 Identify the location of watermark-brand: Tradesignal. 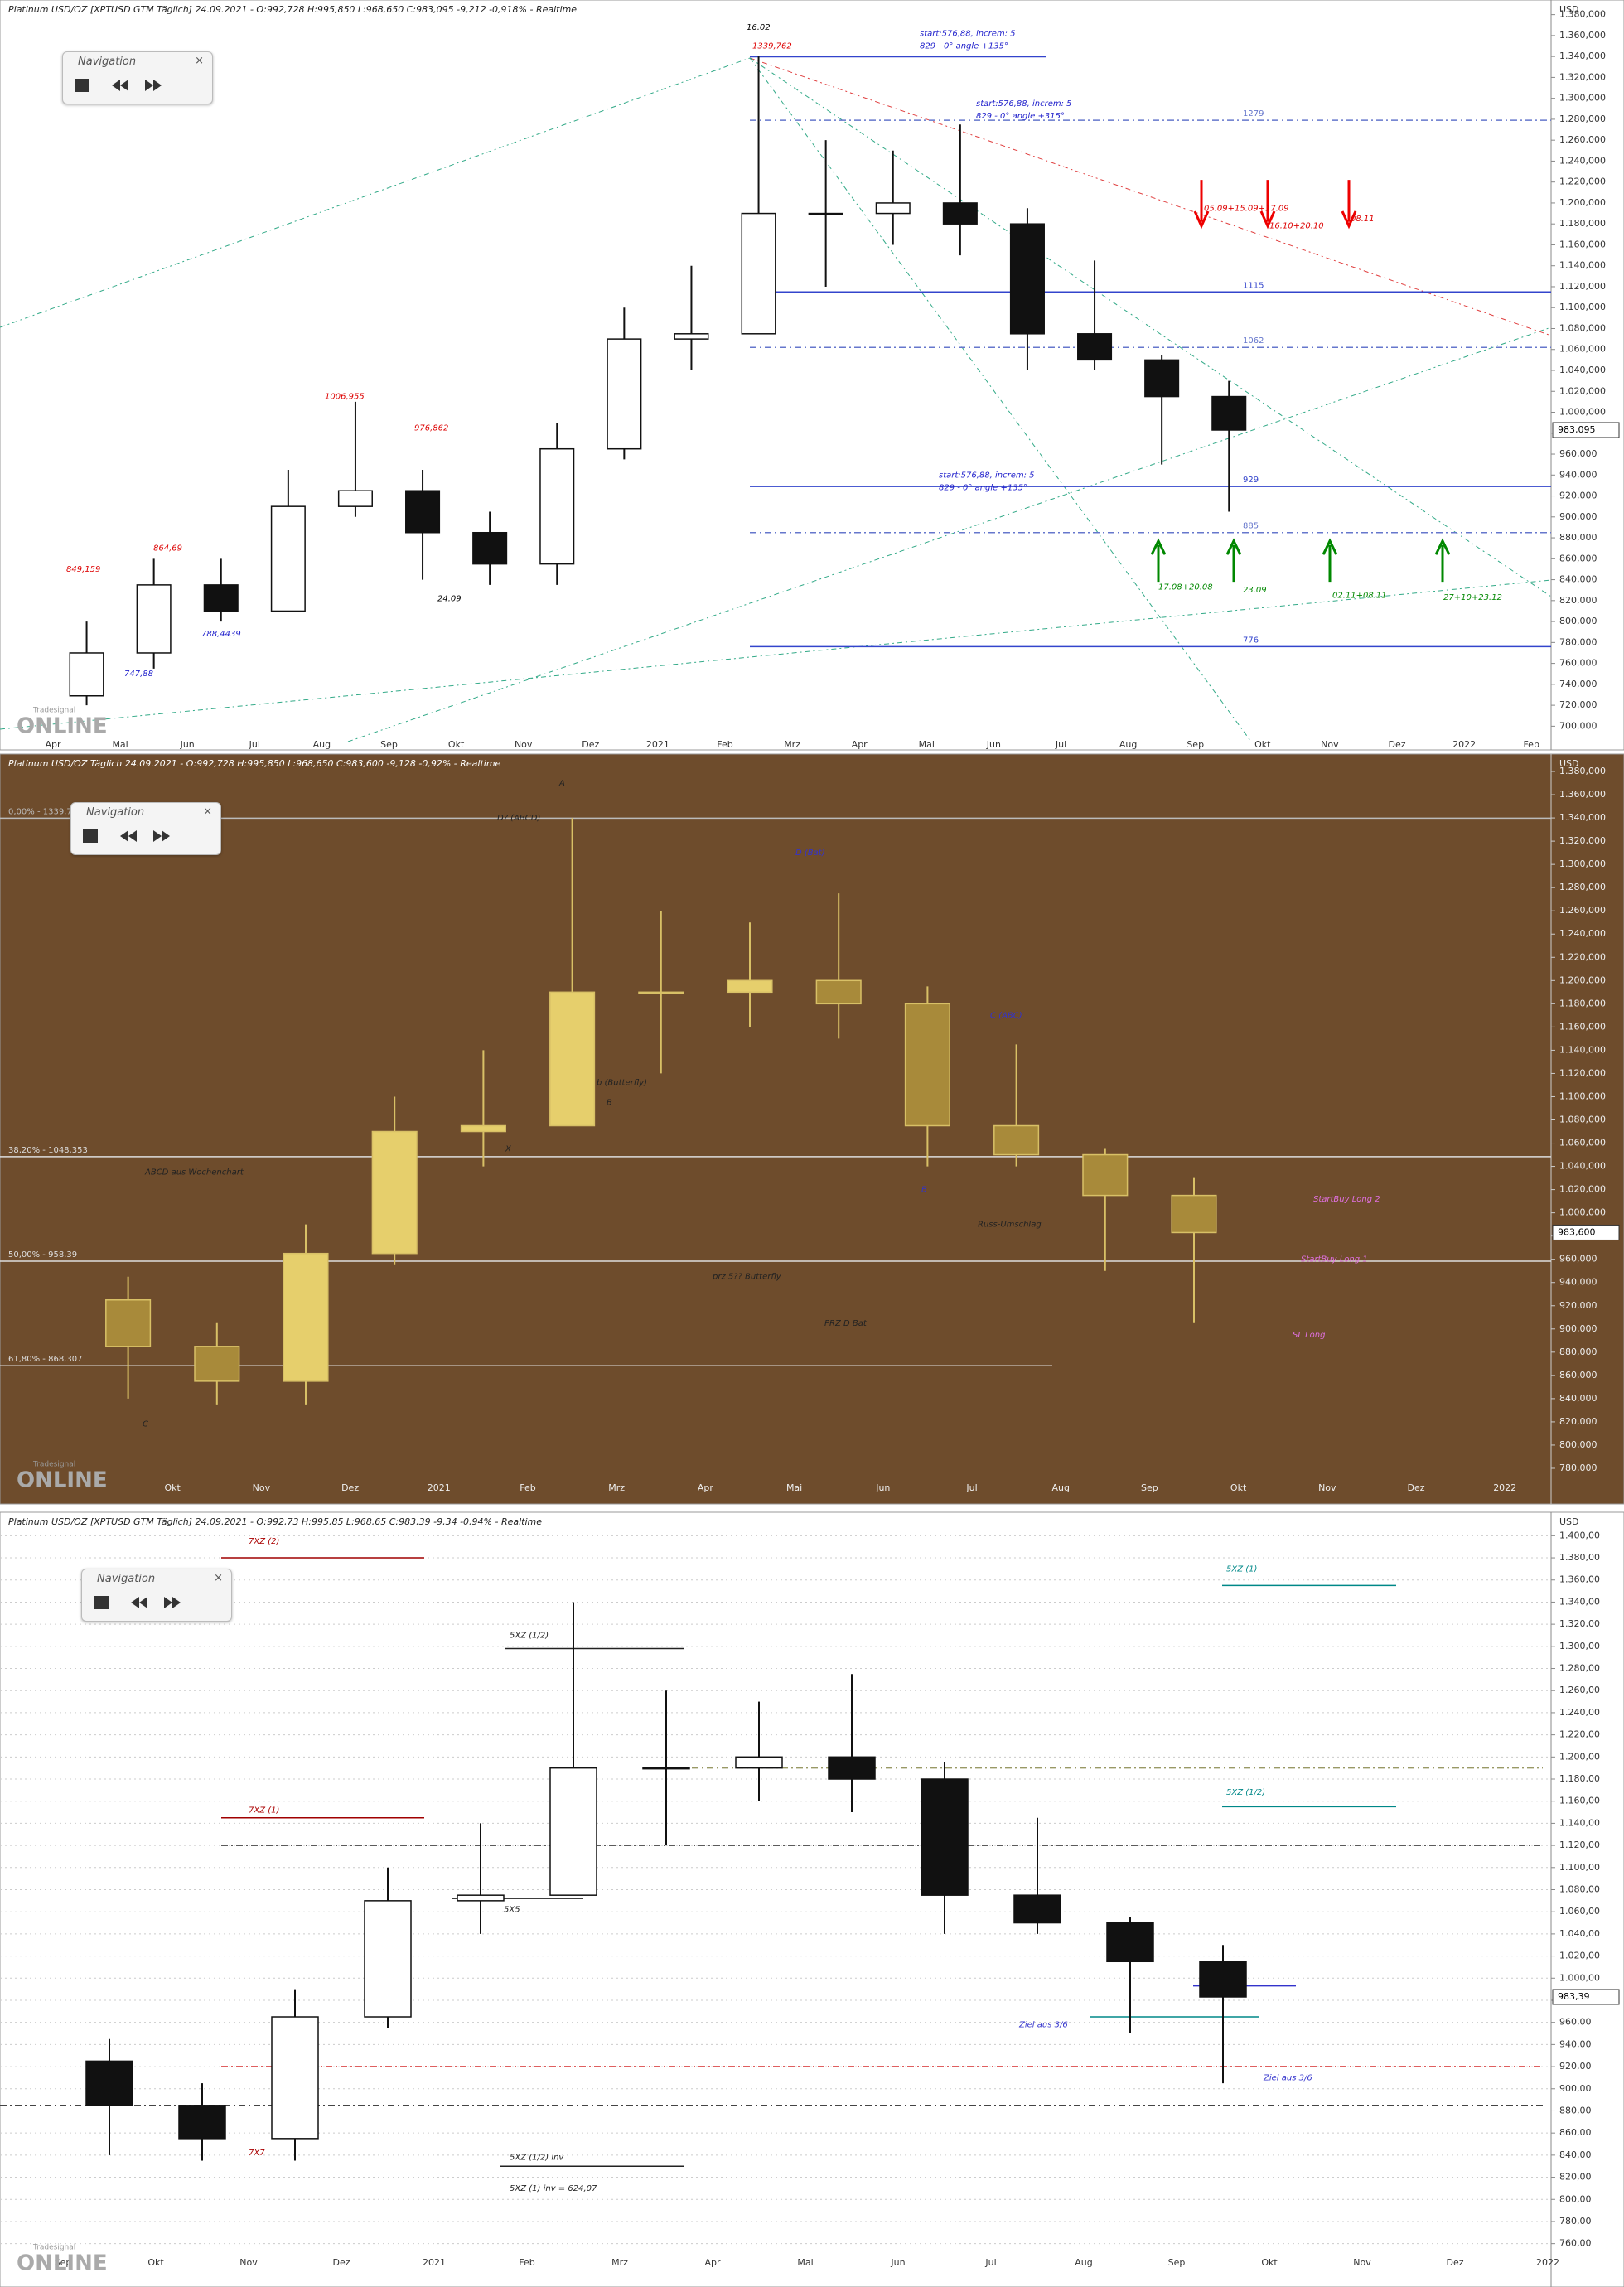
(54, 2248).